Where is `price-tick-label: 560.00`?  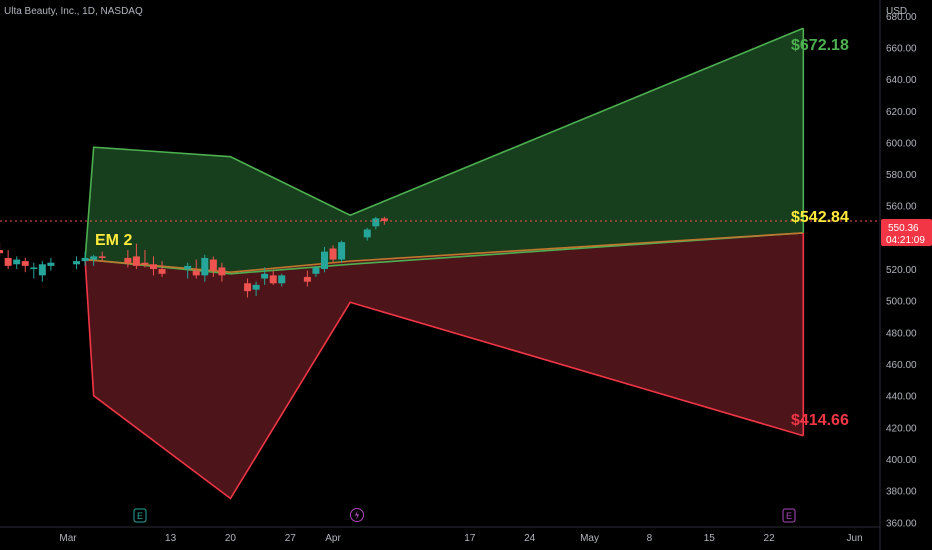 price-tick-label: 560.00 is located at coordinates (901, 207).